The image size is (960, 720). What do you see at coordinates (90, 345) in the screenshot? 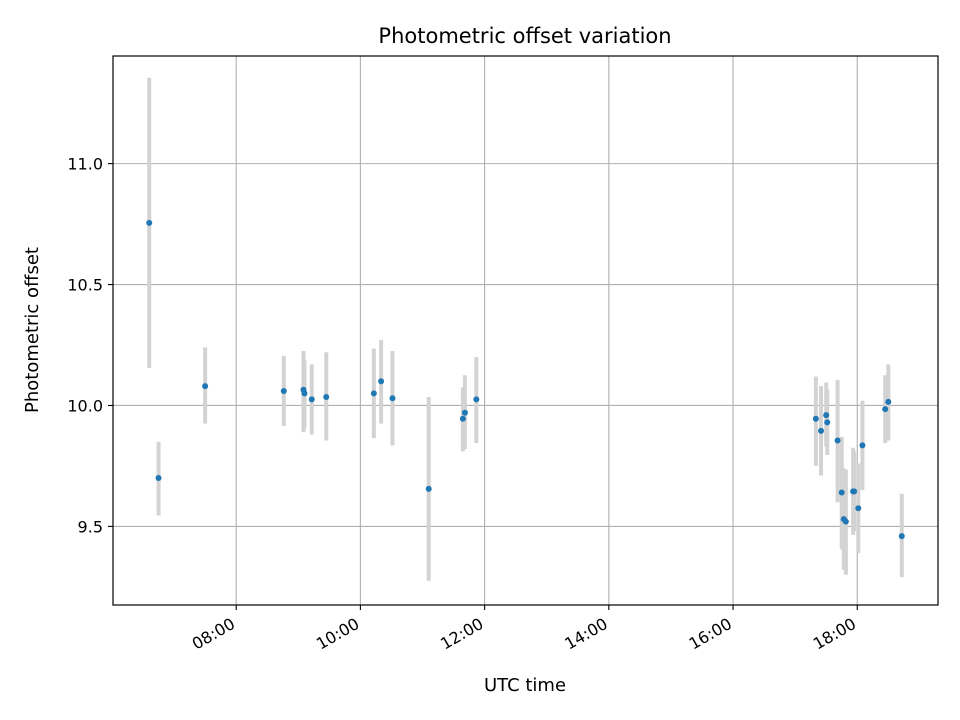
I see `y-axis-ticks: 9.5 10.0 10.5 11.0` at bounding box center [90, 345].